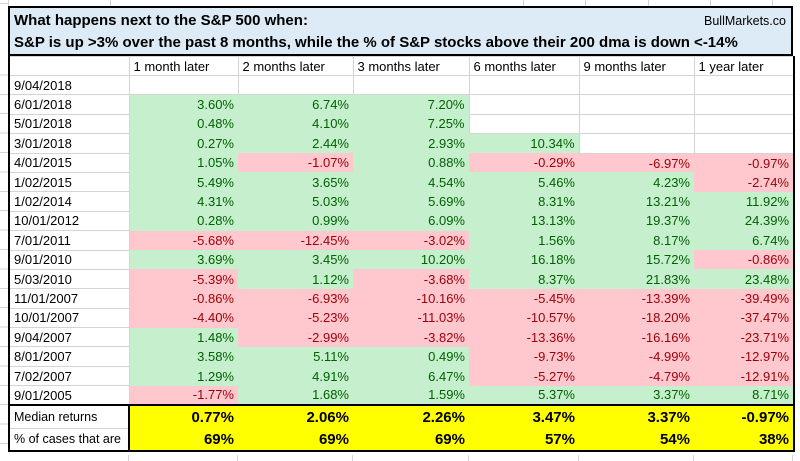 The width and height of the screenshot is (800, 461). Describe the element at coordinates (411, 279) in the screenshot. I see `return-cell: -3.68%` at that location.